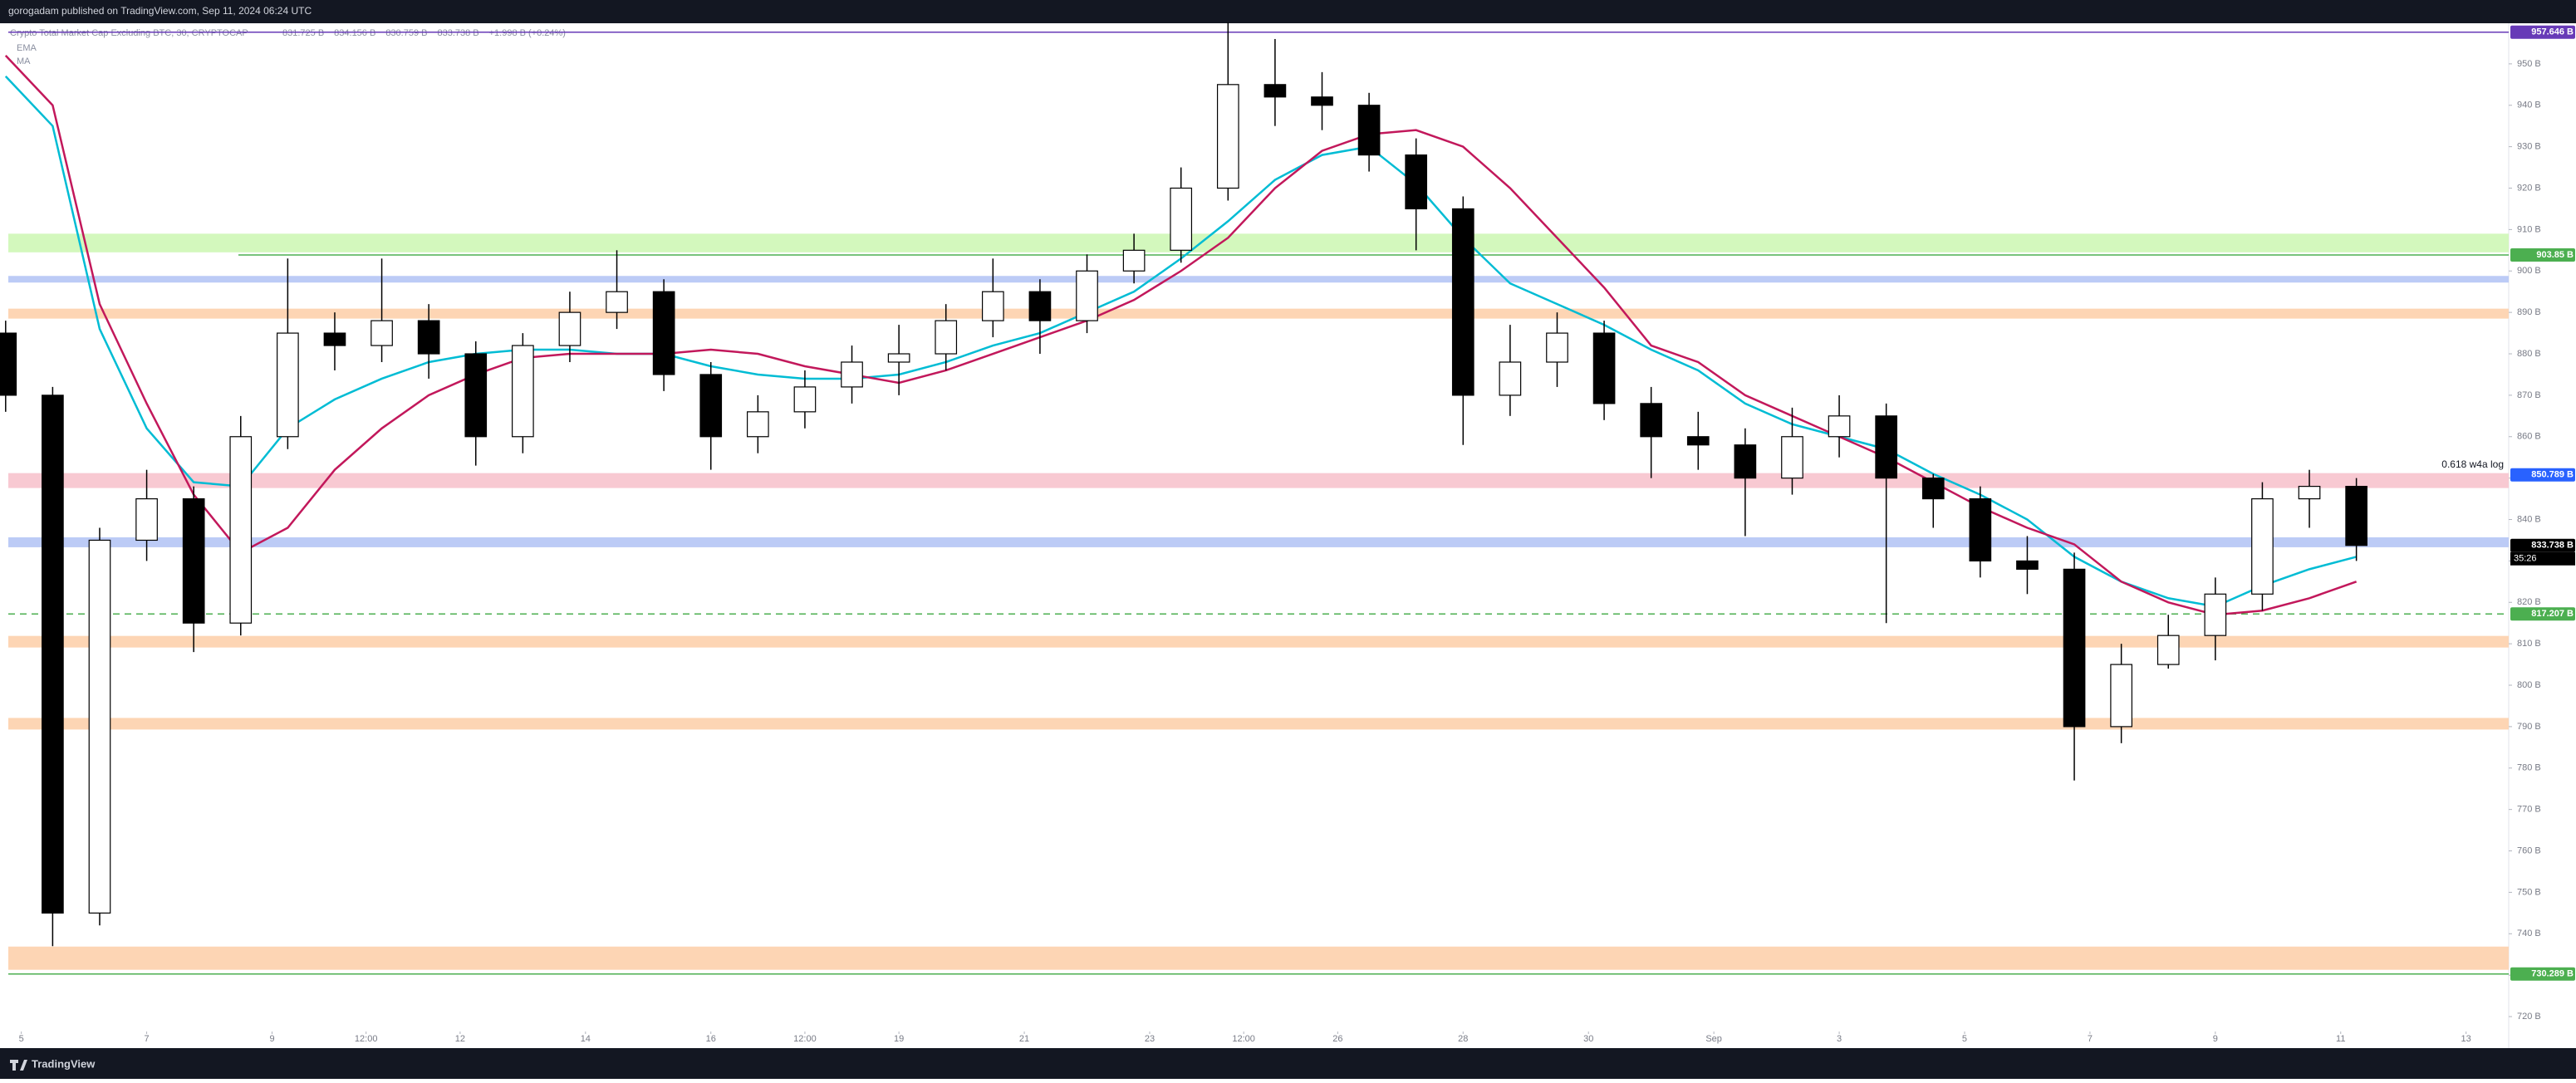 Image resolution: width=2576 pixels, height=1083 pixels. What do you see at coordinates (2529, 602) in the screenshot?
I see `y-tick-label: 820 B` at bounding box center [2529, 602].